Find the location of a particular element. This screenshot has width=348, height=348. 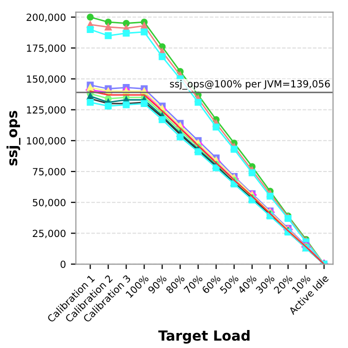

y-tick-label: 150,000 is located at coordinates (46, 79).